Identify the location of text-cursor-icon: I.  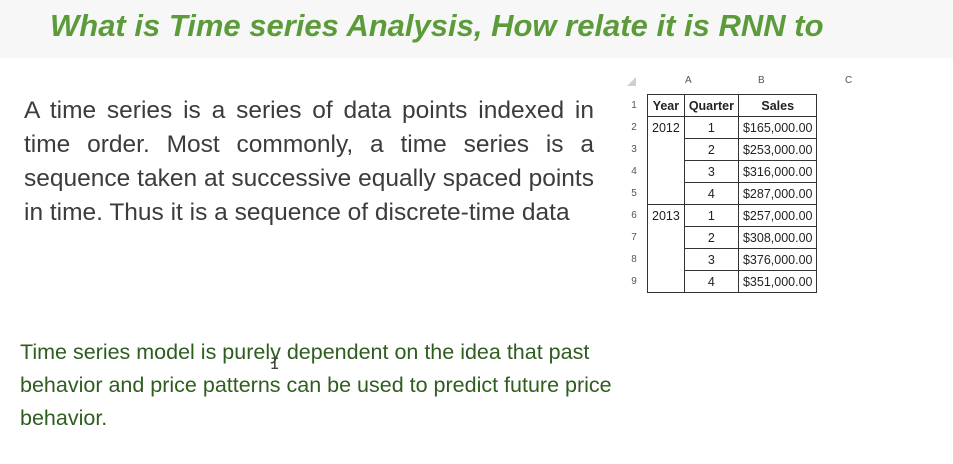
(275, 363).